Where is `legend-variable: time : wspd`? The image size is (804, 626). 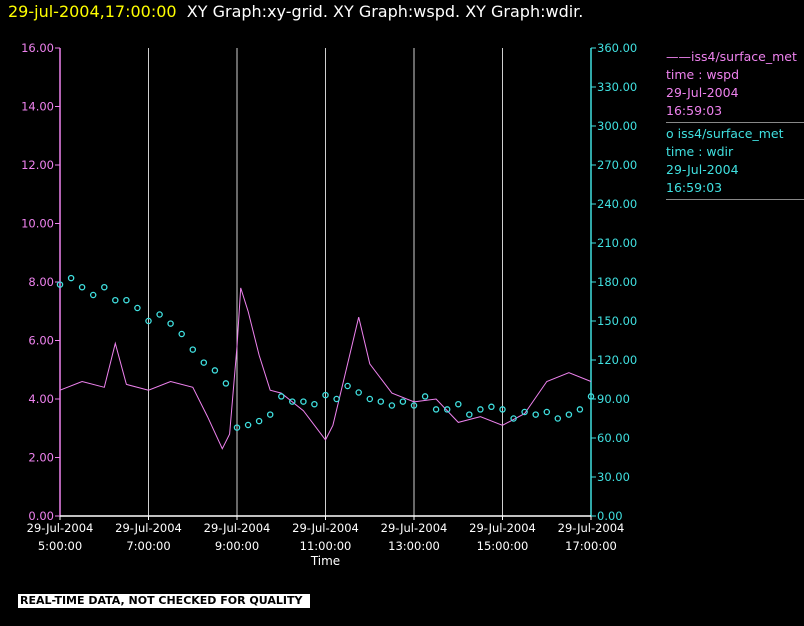 legend-variable: time : wspd is located at coordinates (703, 74).